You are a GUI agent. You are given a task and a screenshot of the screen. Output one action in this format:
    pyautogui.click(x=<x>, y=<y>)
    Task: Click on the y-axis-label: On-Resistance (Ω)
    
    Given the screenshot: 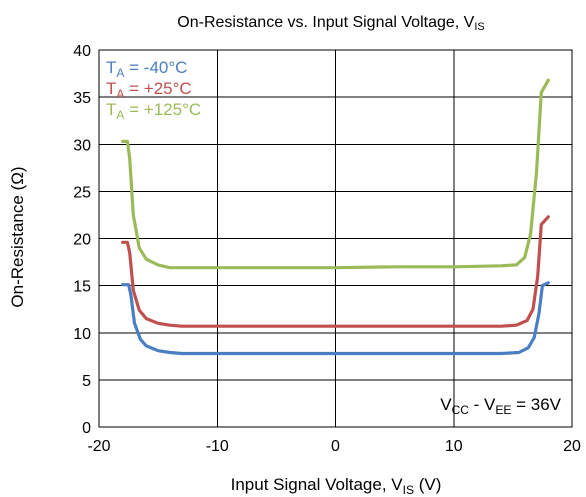 What is the action you would take?
    pyautogui.click(x=17, y=236)
    